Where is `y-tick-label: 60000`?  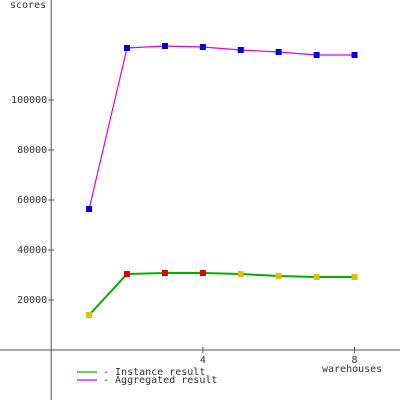 y-tick-label: 60000 is located at coordinates (32, 200).